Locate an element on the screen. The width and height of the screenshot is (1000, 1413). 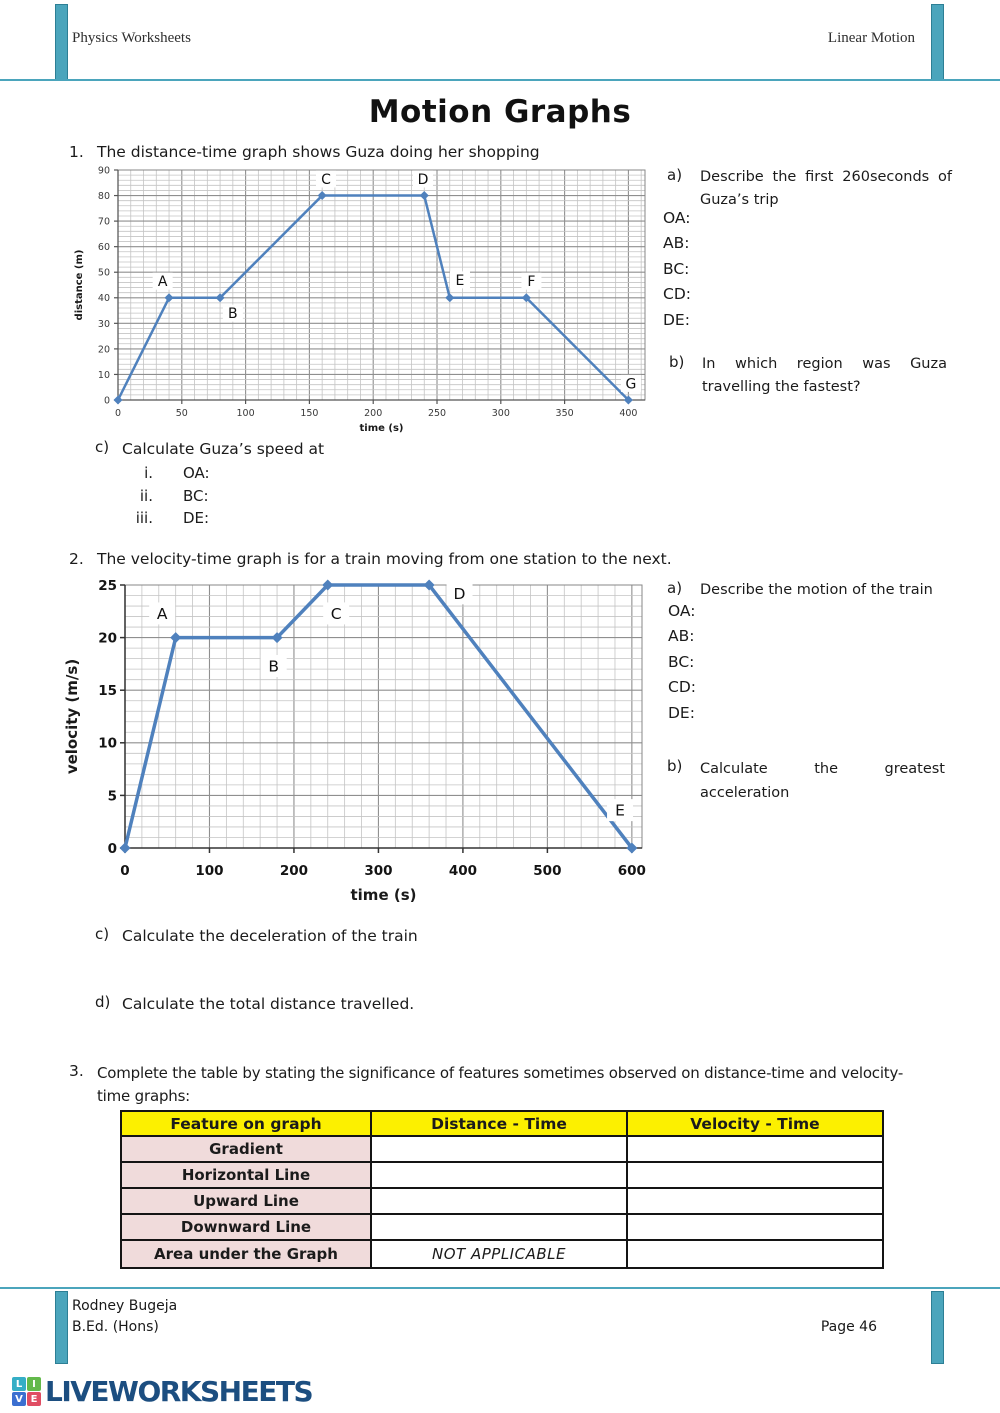
question-3-number: 3. is located at coordinates (76, 1071).